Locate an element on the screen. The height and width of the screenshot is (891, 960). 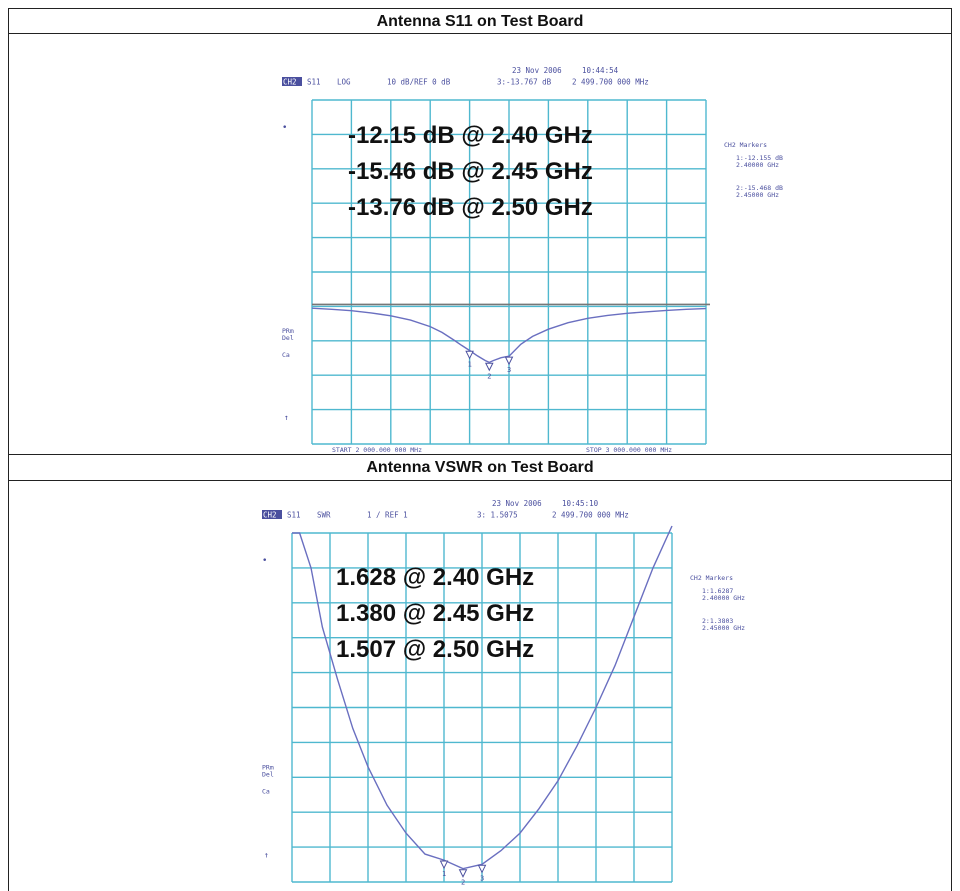
marker-list-value: 2:1.3803 is located at coordinates (717, 621).